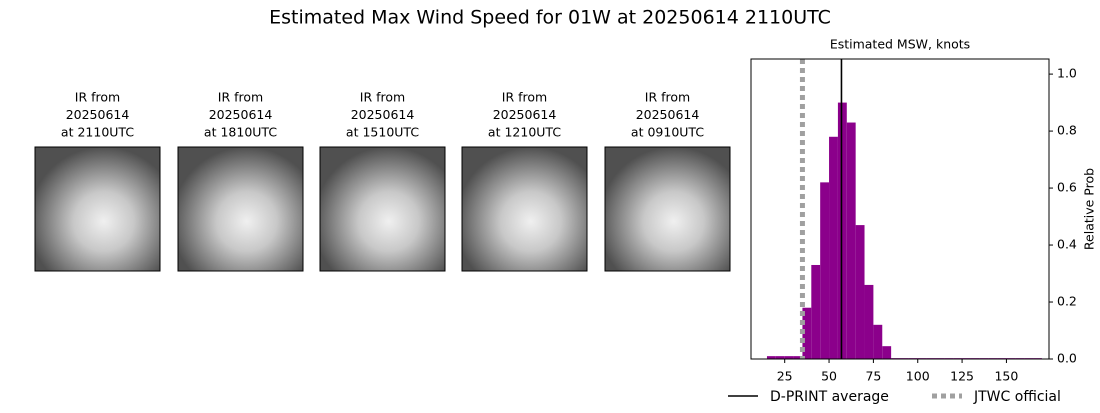 The image size is (1100, 413). Describe the element at coordinates (900, 44) in the screenshot. I see `axes-title: Estimated MSW, knots` at that location.